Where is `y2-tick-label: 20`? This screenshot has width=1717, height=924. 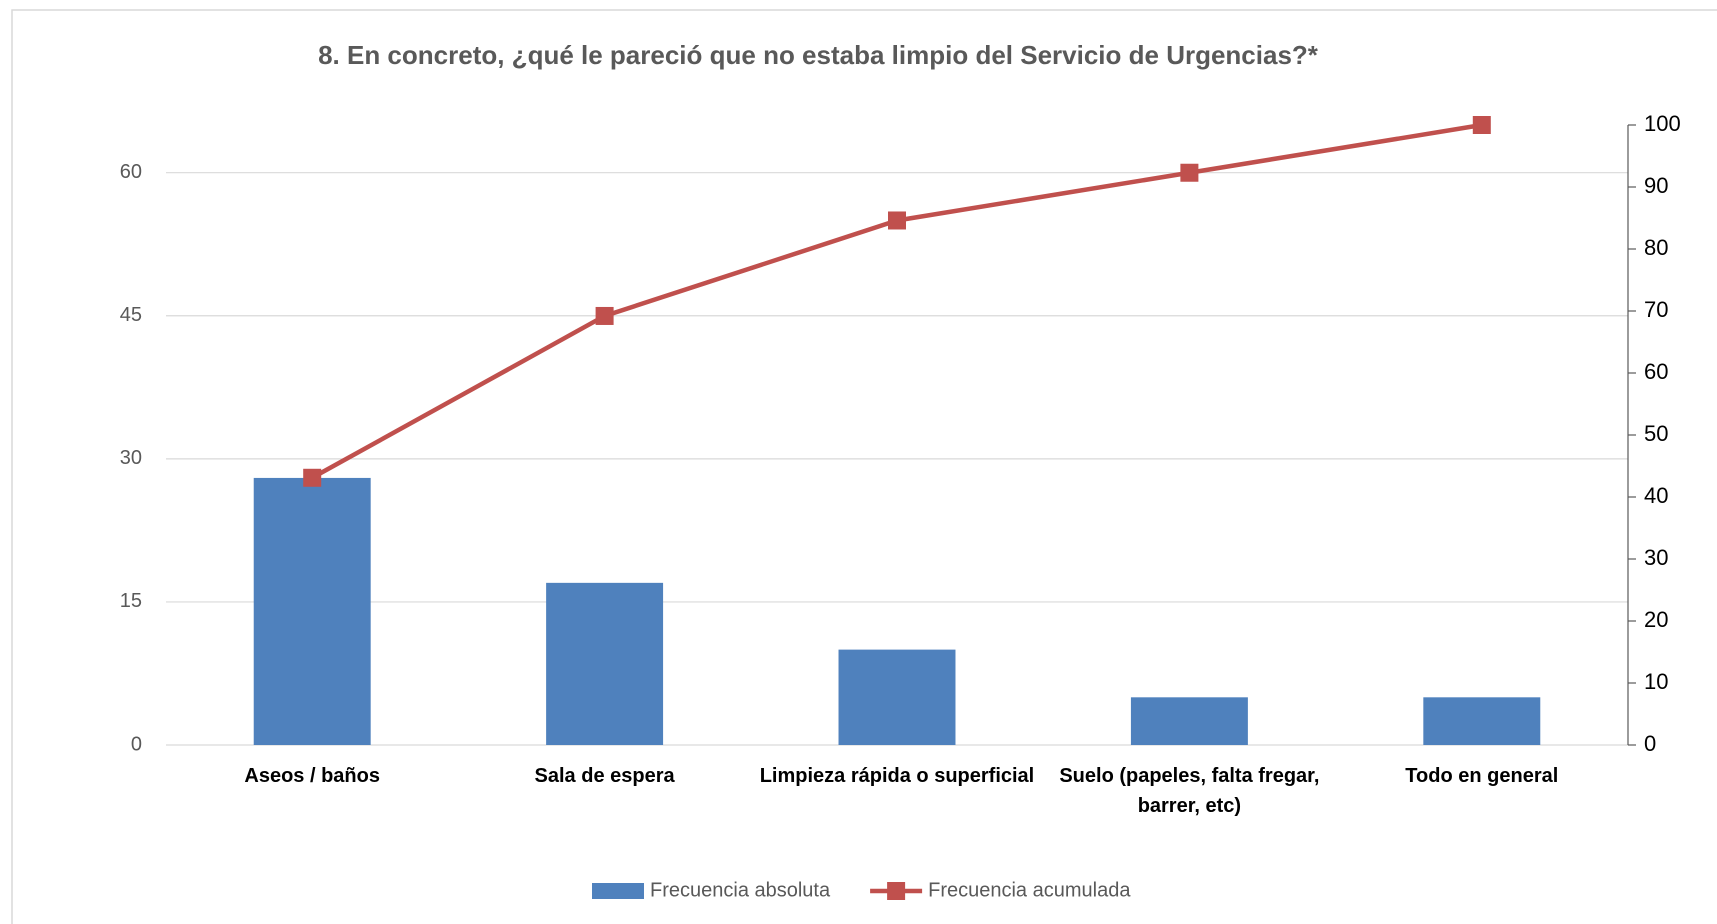 y2-tick-label: 20 is located at coordinates (1656, 619).